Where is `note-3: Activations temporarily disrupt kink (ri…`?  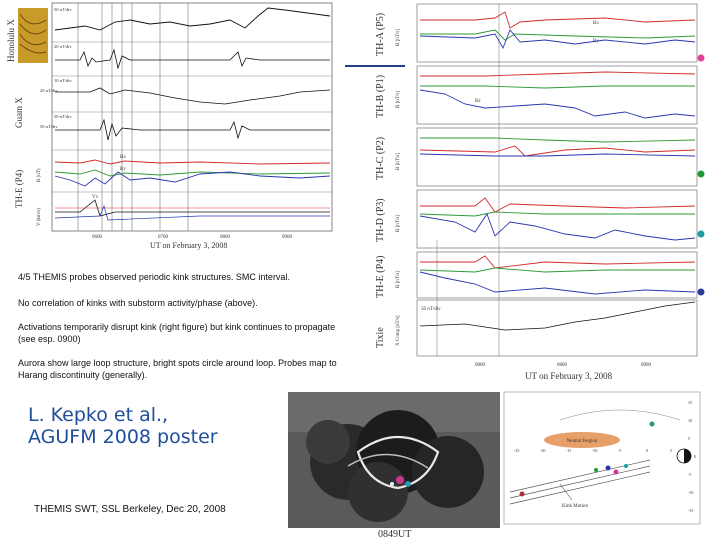
note-3: Activations temporarily disrupt kink (ri… is located at coordinates (178, 333).